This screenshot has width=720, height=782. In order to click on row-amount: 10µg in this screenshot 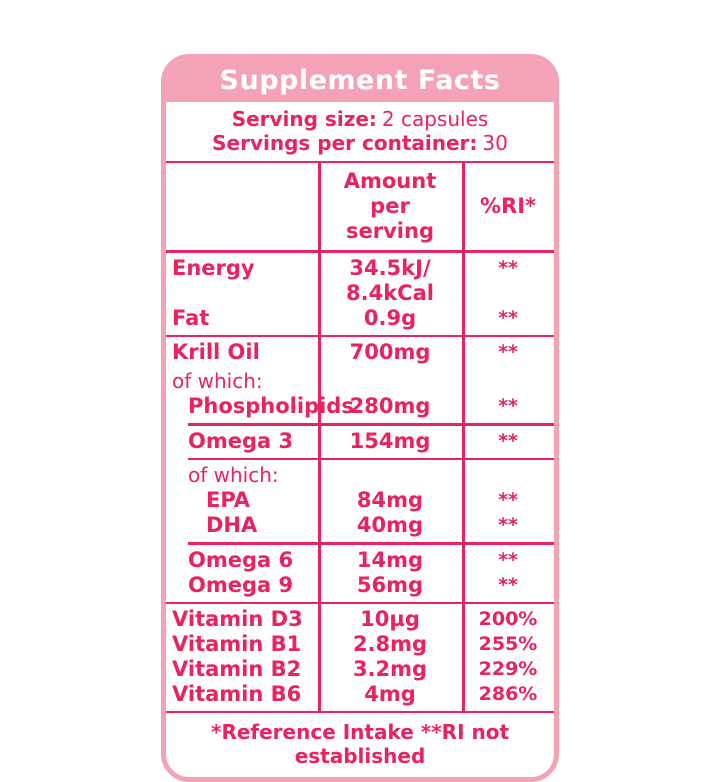, I will do `click(390, 619)`.